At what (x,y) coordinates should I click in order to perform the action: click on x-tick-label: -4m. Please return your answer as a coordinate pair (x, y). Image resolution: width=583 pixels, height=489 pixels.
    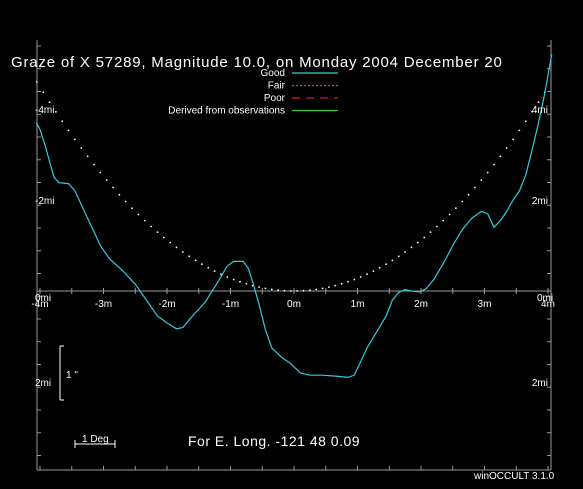
    Looking at the image, I should click on (39, 304).